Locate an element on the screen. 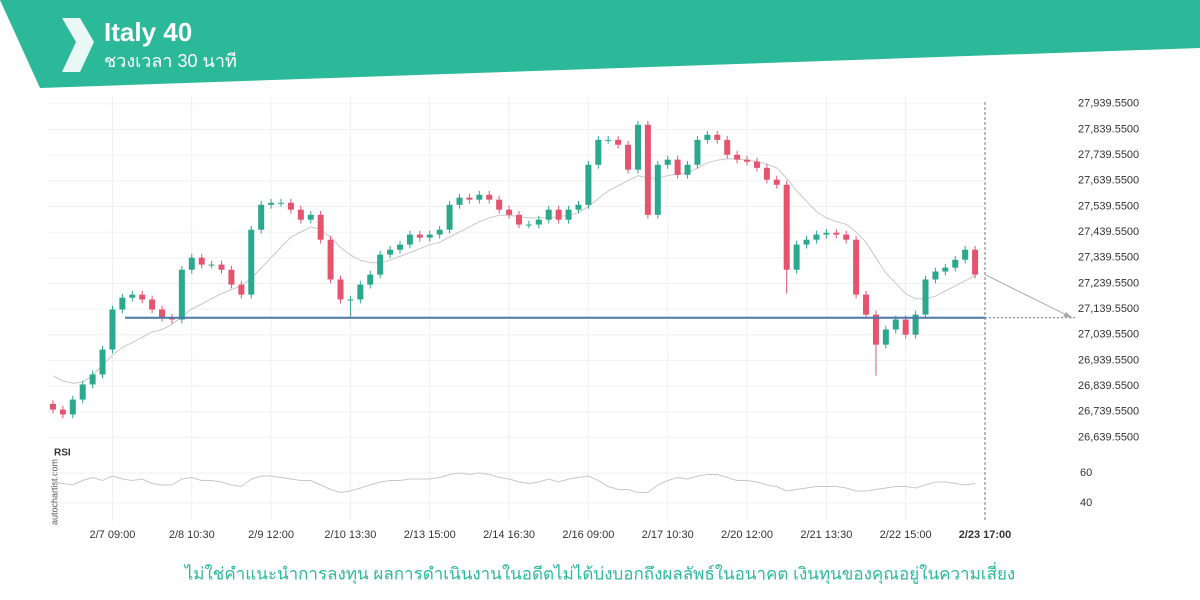 This screenshot has height=600, width=1200. x-tick-label: 2/23 17:00 is located at coordinates (985, 535).